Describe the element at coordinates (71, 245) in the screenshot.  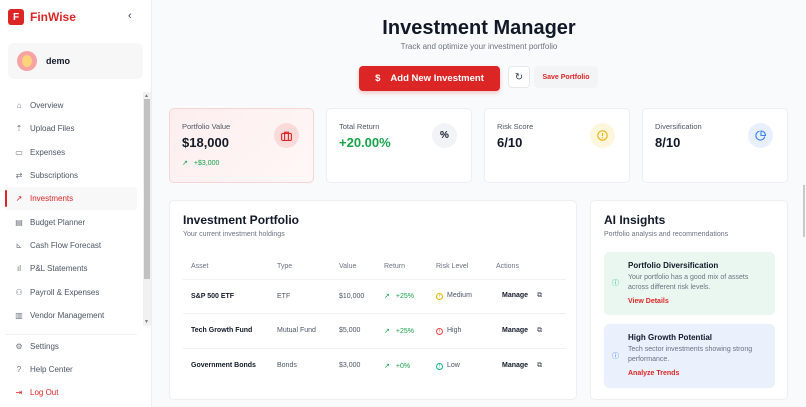
I see `sidebar-item-cash-flow-forecast: ⊾ Cash Flow Forecast` at that location.